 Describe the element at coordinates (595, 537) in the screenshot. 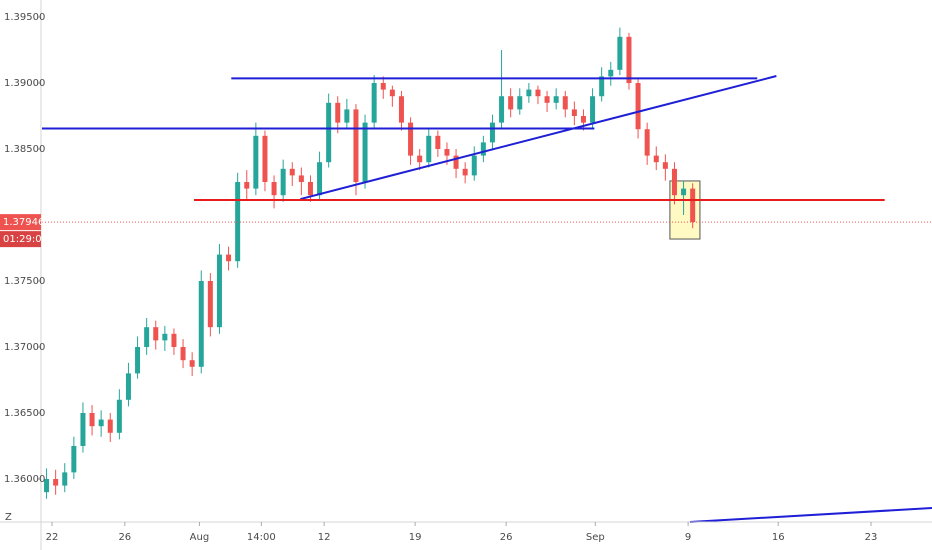

I see `x-tick-label: Sep` at that location.